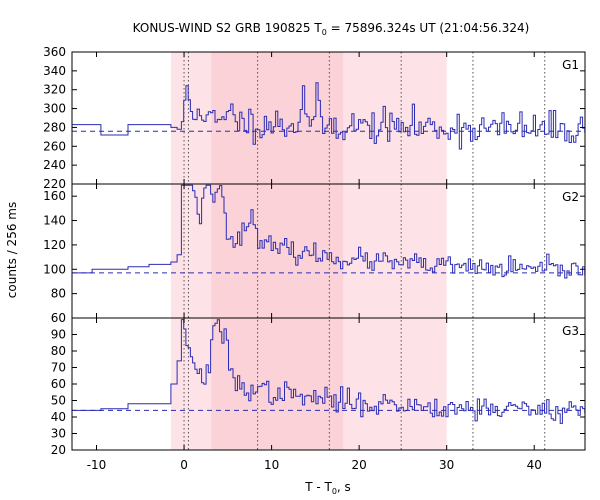 The width and height of the screenshot is (600, 500). I want to click on panel-label: G2, so click(570, 197).